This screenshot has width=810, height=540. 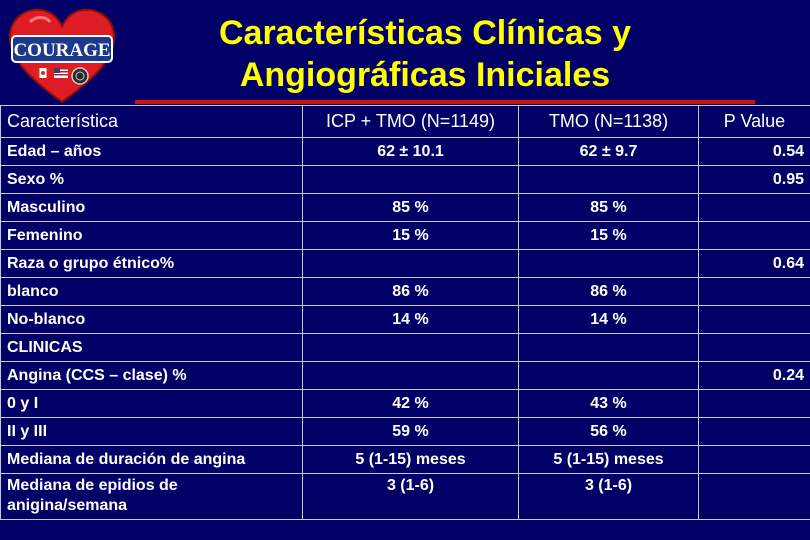 I want to click on table-row: 0 y I 42 % 43 %, so click(x=405, y=403).